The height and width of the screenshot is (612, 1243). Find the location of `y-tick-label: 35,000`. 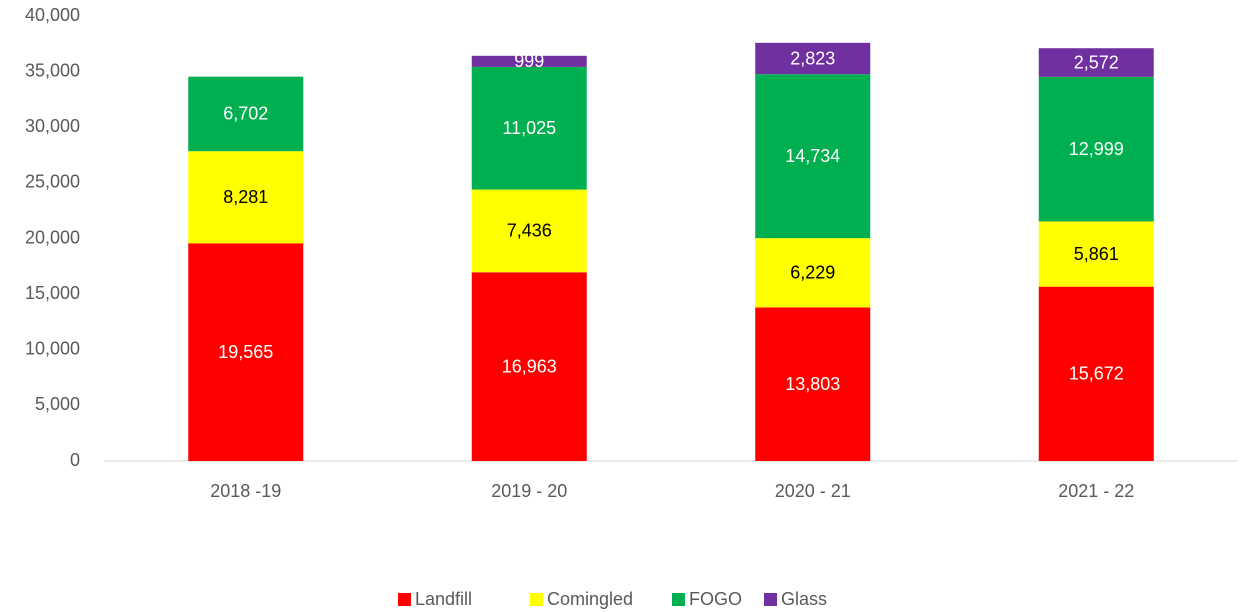

y-tick-label: 35,000 is located at coordinates (52, 70).